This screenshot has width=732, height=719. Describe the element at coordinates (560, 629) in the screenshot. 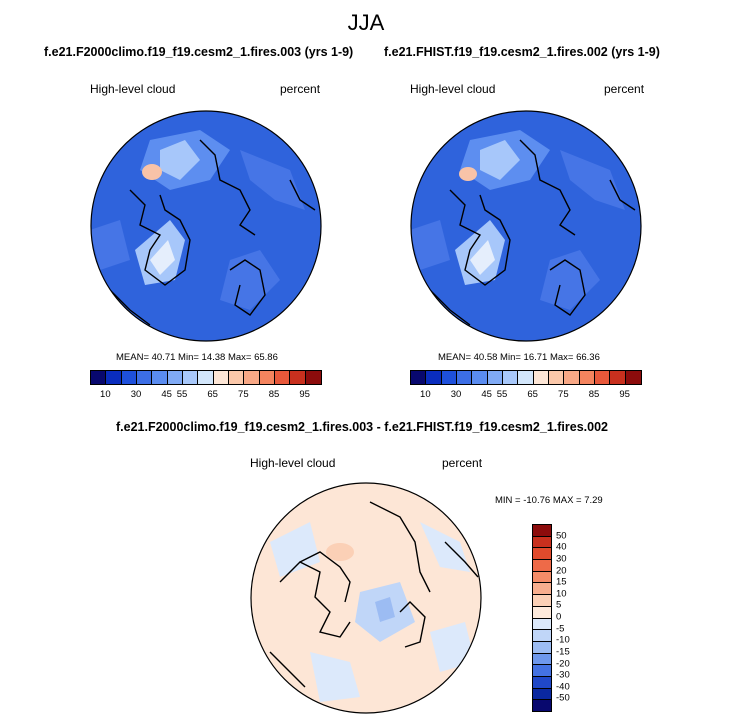

I see `colorbar-tick-label: -5` at that location.